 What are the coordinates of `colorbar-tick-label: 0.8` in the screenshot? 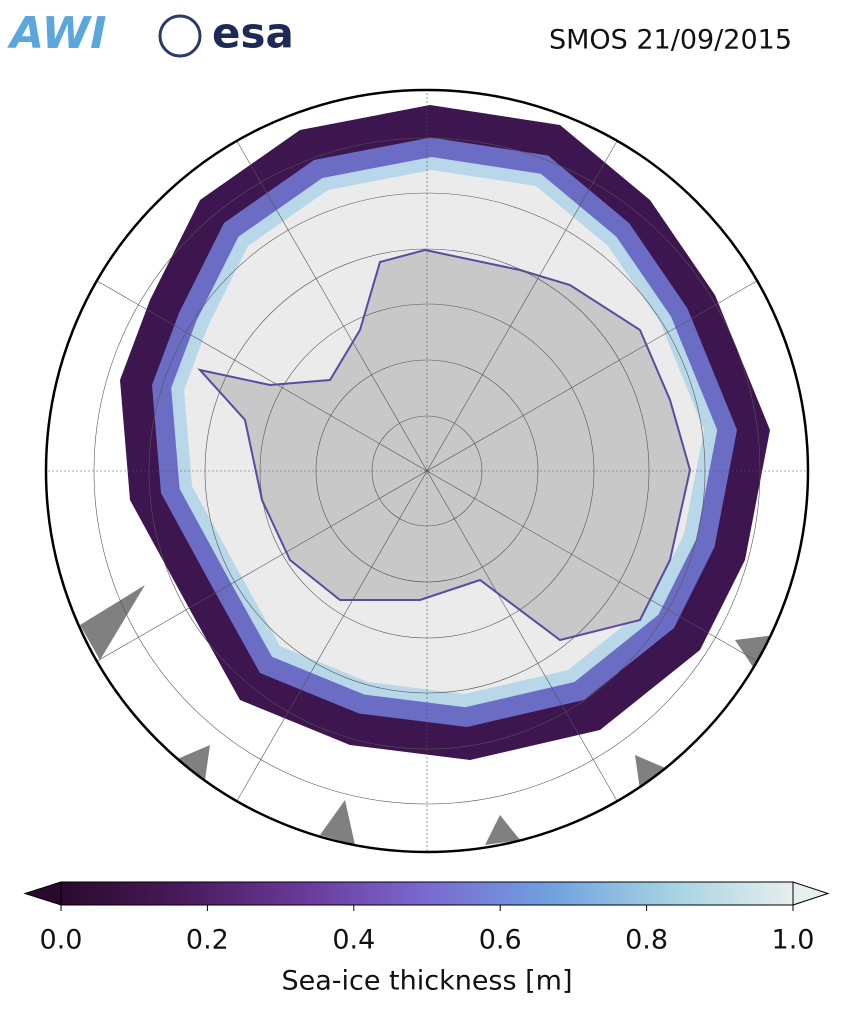 It's located at (646, 940).